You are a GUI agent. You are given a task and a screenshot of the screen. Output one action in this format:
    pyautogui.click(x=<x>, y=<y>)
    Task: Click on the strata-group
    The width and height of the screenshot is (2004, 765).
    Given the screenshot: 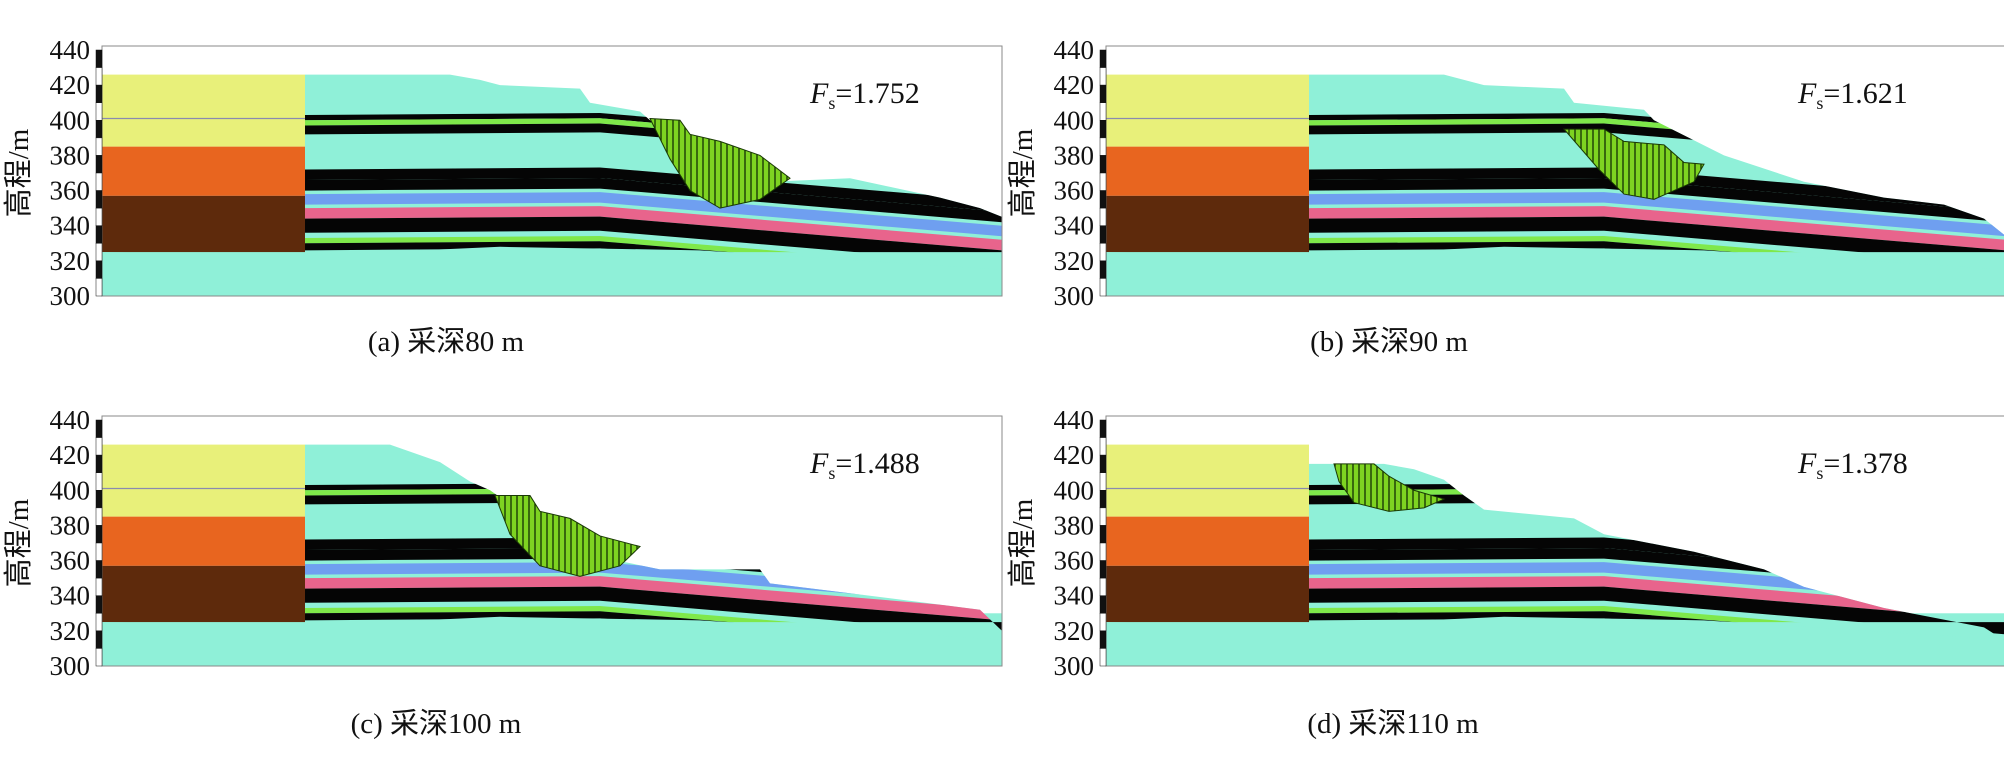 What is the action you would take?
    pyautogui.click(x=1656, y=183)
    